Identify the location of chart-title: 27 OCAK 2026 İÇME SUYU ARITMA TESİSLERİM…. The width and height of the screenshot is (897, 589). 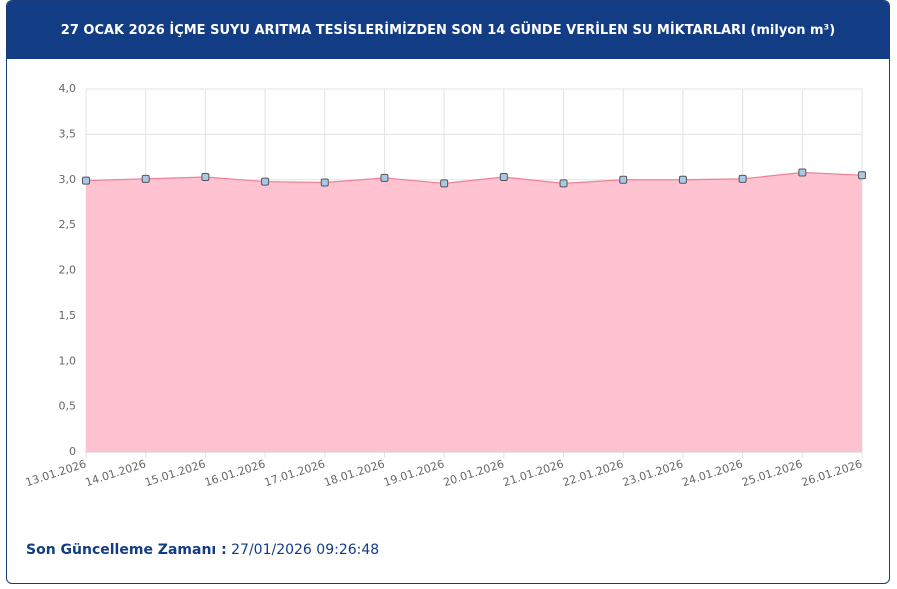
(448, 30).